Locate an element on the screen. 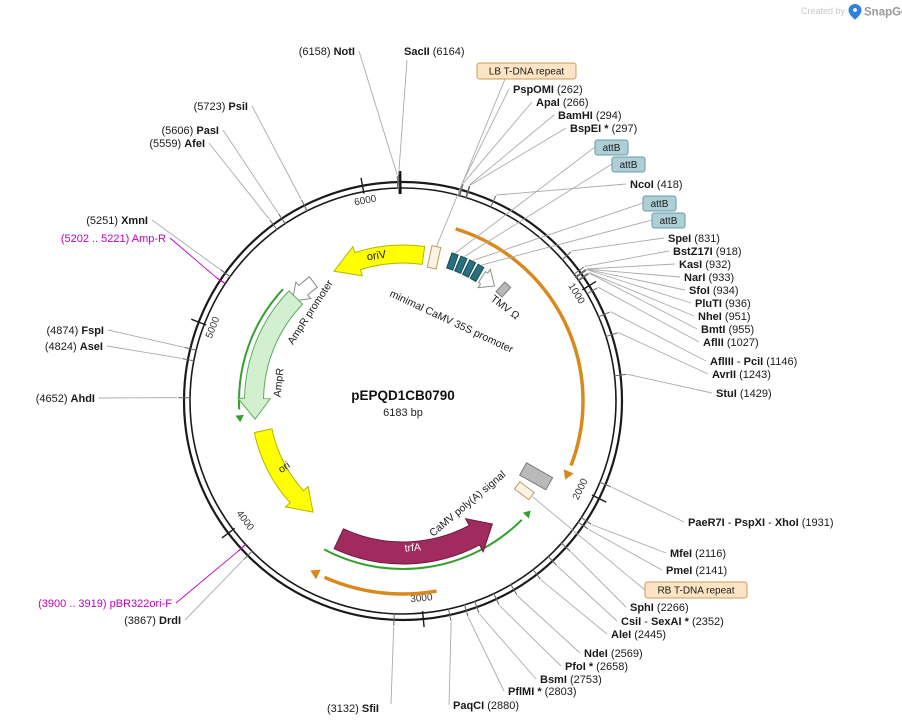  primer-label-5202-5221-amp-r: (5202 .. 5221) Amp-R is located at coordinates (113, 239).